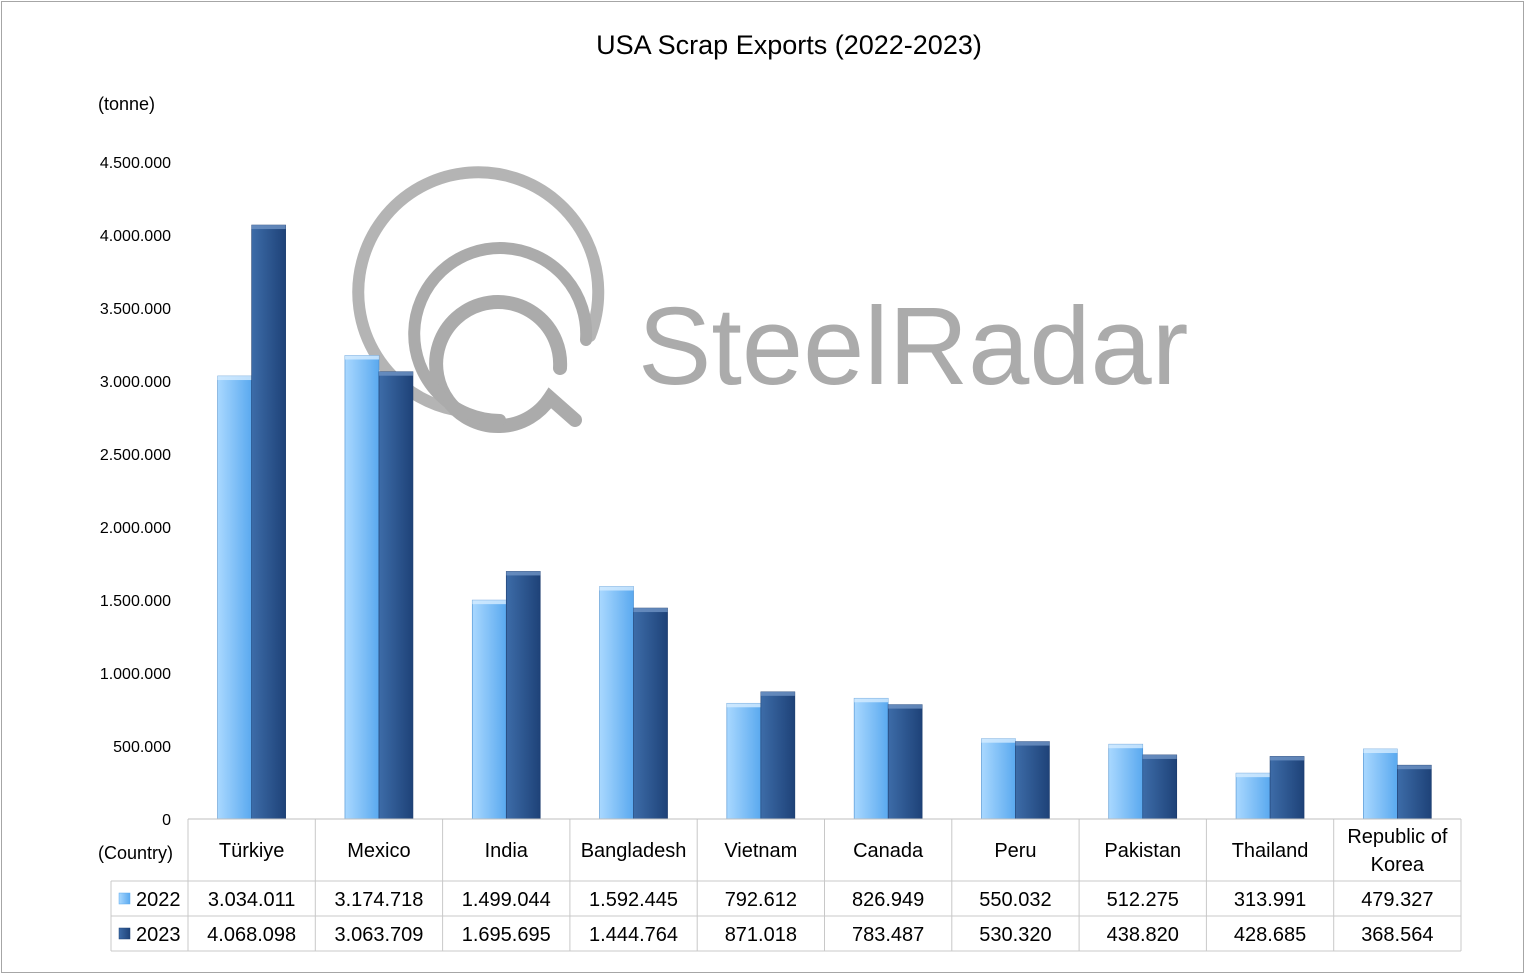 The image size is (1527, 976). Describe the element at coordinates (126, 104) in the screenshot. I see `y-axis-unit-label: (tonne)` at that location.